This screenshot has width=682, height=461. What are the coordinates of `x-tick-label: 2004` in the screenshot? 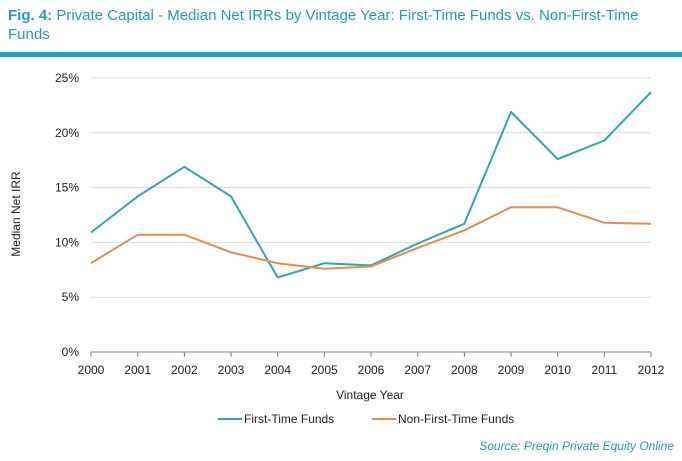 It's located at (277, 370).